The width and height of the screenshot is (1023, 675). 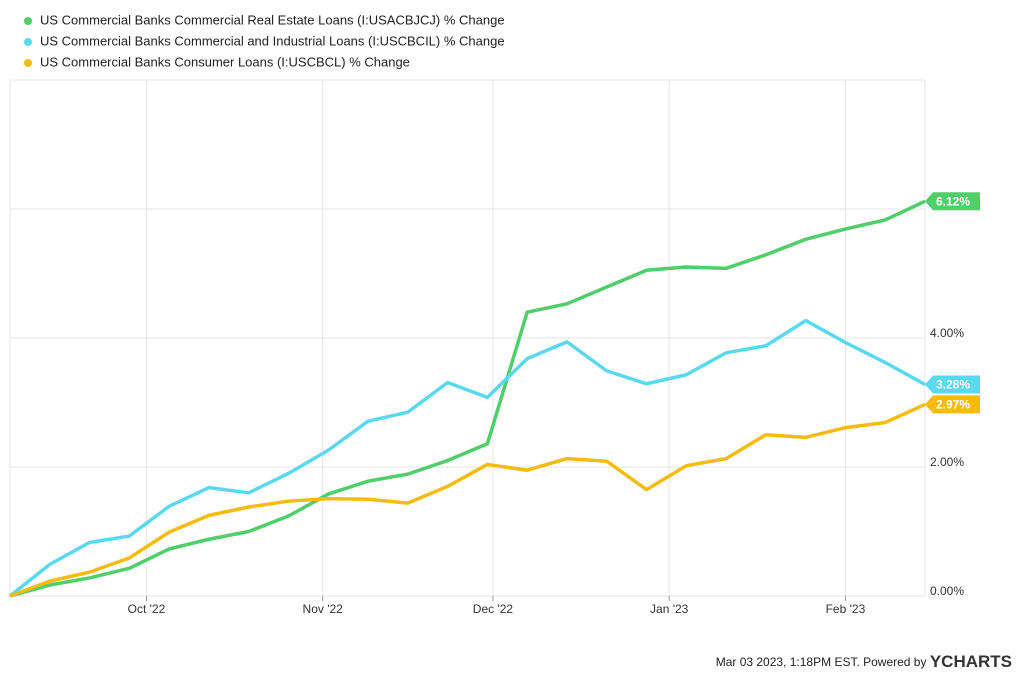 I want to click on brand: YCHARTS, so click(x=971, y=661).